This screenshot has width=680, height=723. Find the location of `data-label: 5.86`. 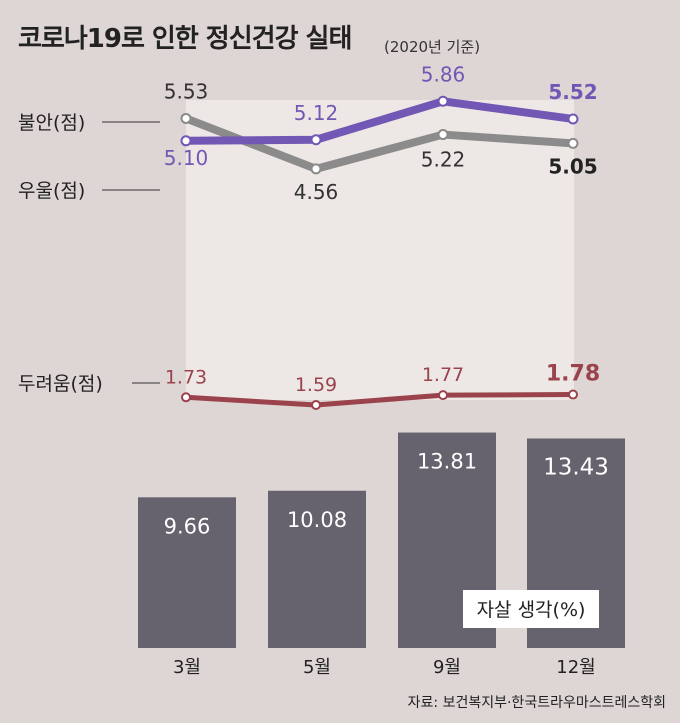

data-label: 5.86 is located at coordinates (443, 74).